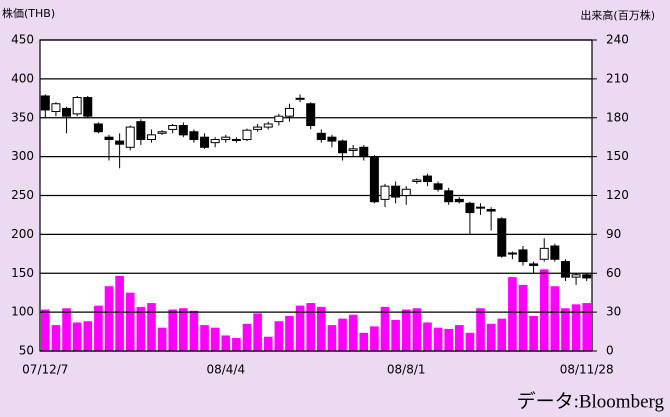  What do you see at coordinates (610, 351) in the screenshot?
I see `y2-tick-label: 0` at bounding box center [610, 351].